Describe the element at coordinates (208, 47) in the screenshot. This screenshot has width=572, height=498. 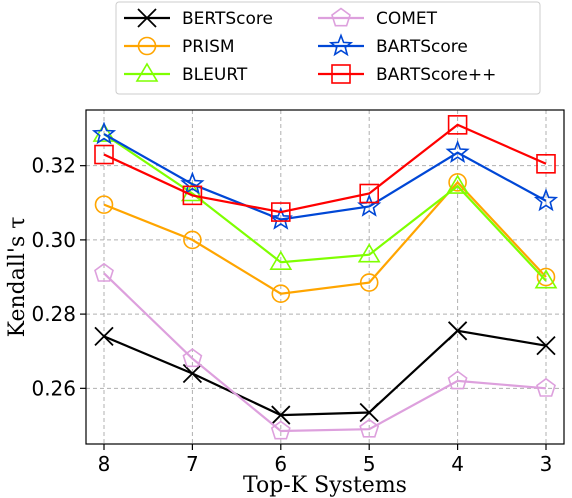
I see `legend-label: PRISM` at that location.